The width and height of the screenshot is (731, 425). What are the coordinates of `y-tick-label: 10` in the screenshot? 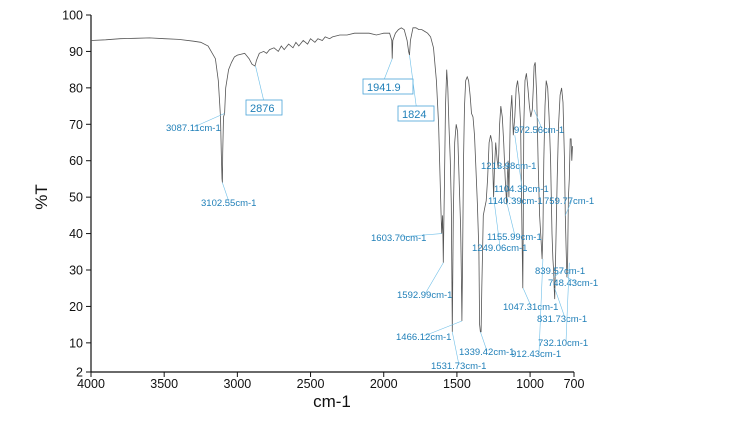 It's located at (76, 343).